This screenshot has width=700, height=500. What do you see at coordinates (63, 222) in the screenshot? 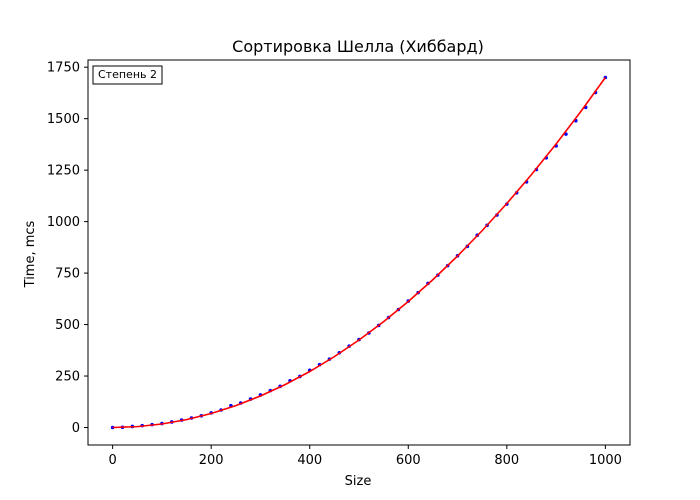
I see `y-tick-label: 1000` at bounding box center [63, 222].